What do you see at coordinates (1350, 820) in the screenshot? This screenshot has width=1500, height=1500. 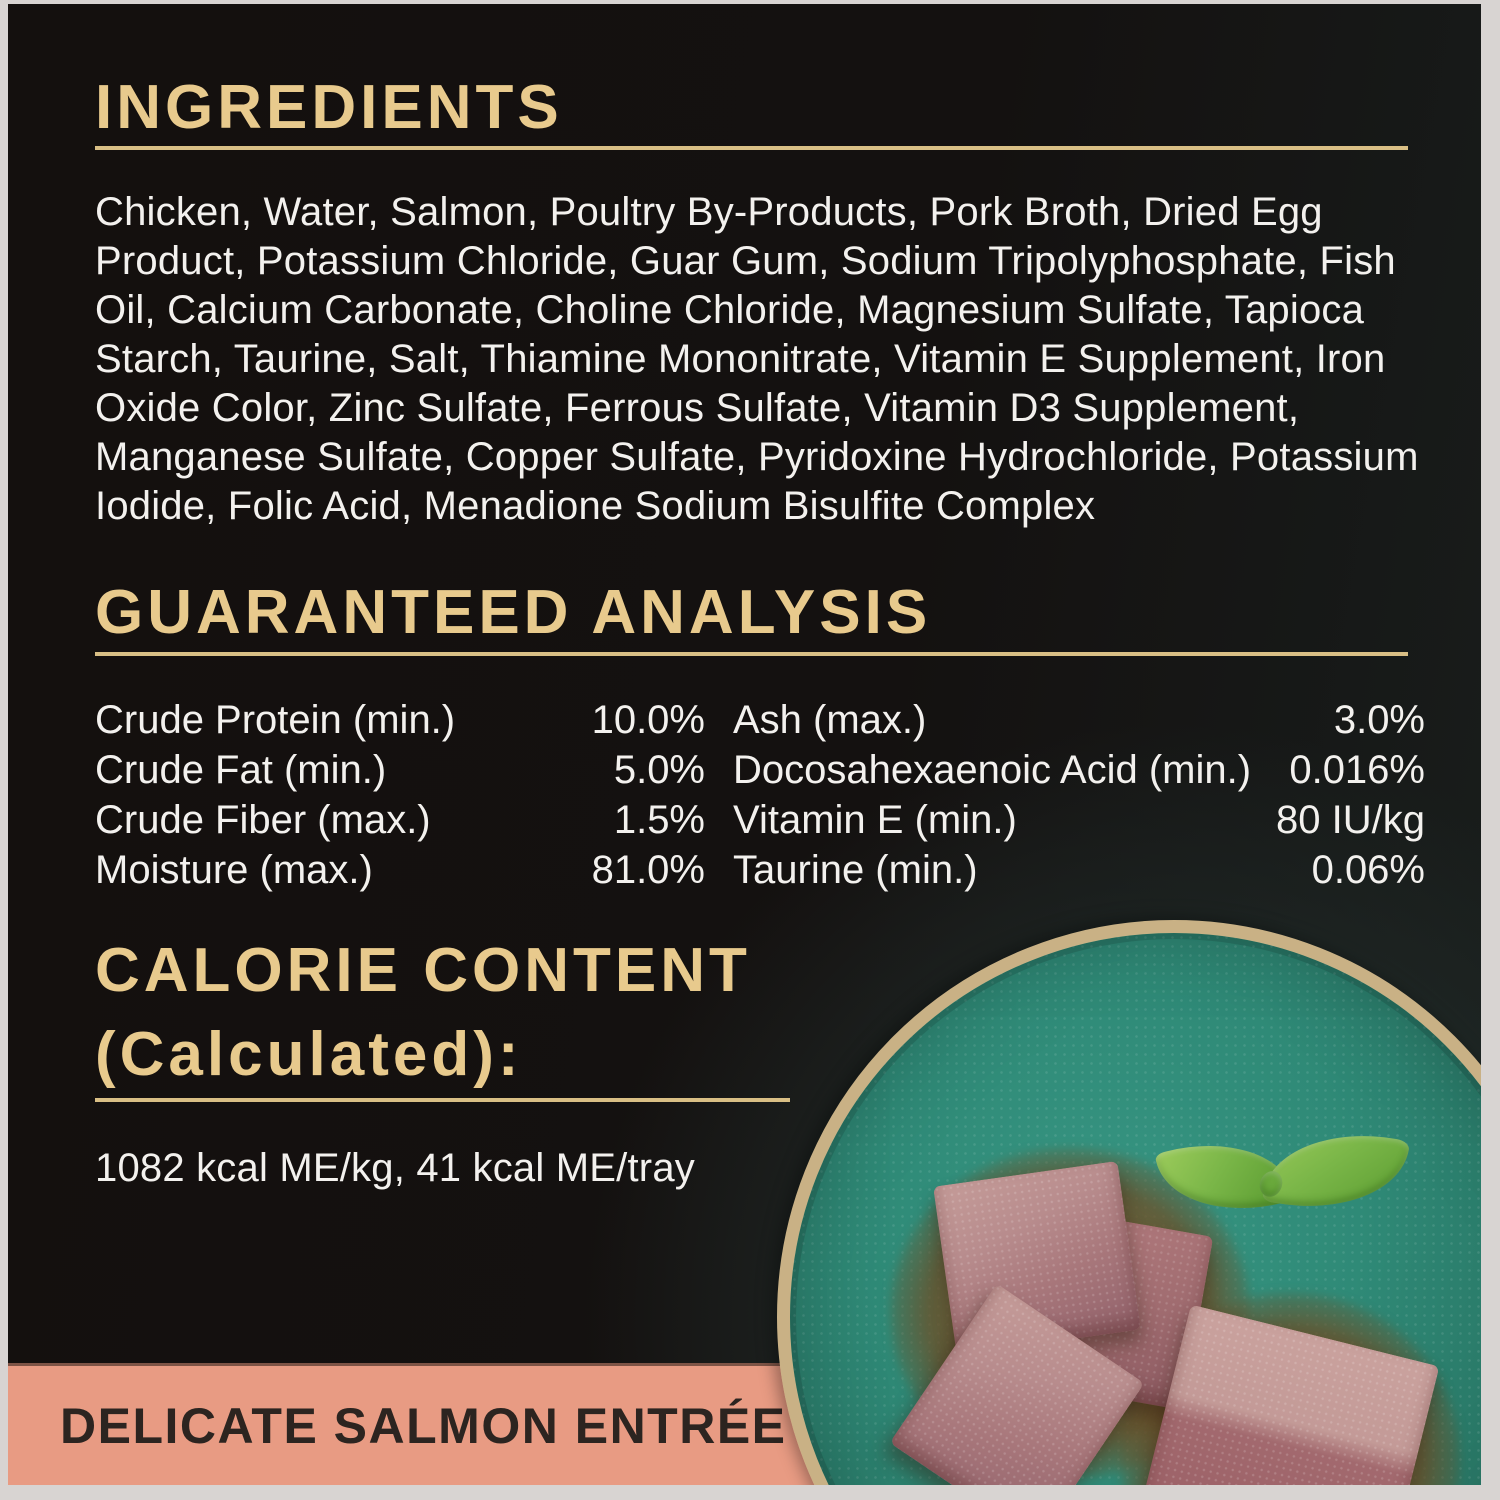 I see `analysis-value: 80 IU/kg` at bounding box center [1350, 820].